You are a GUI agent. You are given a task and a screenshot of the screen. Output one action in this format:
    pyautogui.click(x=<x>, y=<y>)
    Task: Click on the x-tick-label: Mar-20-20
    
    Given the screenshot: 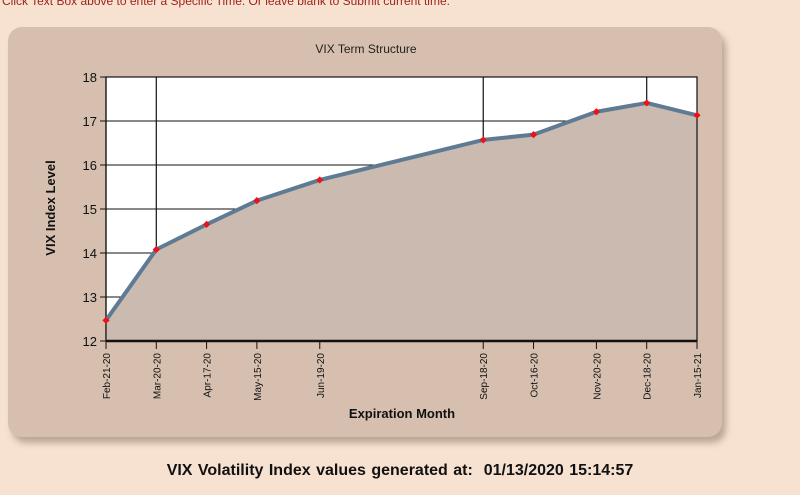 What is the action you would take?
    pyautogui.click(x=157, y=376)
    